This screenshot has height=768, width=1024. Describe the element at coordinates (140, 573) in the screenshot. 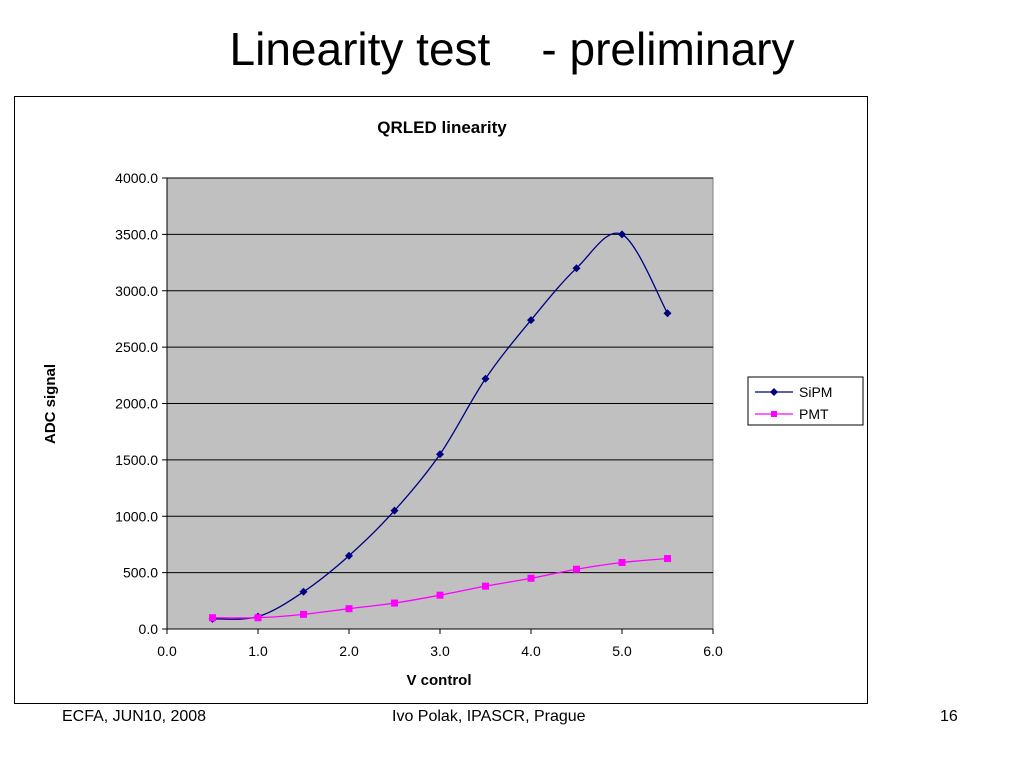

I see `y-tick-label: 500.0` at that location.